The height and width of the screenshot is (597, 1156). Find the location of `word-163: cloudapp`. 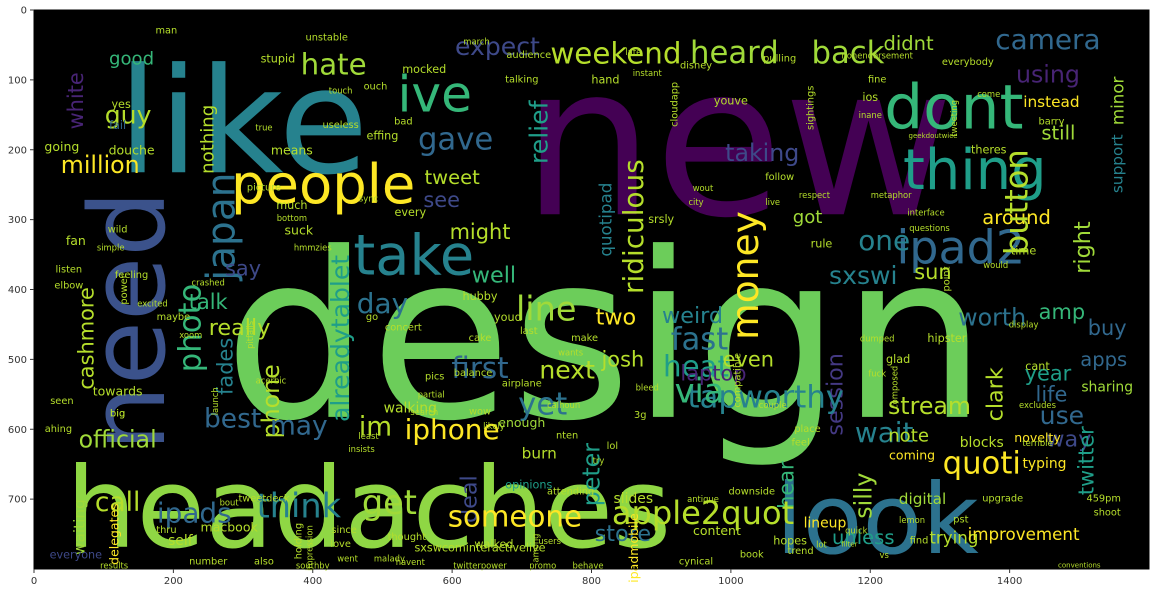

word-163: cloudapp is located at coordinates (675, 104).